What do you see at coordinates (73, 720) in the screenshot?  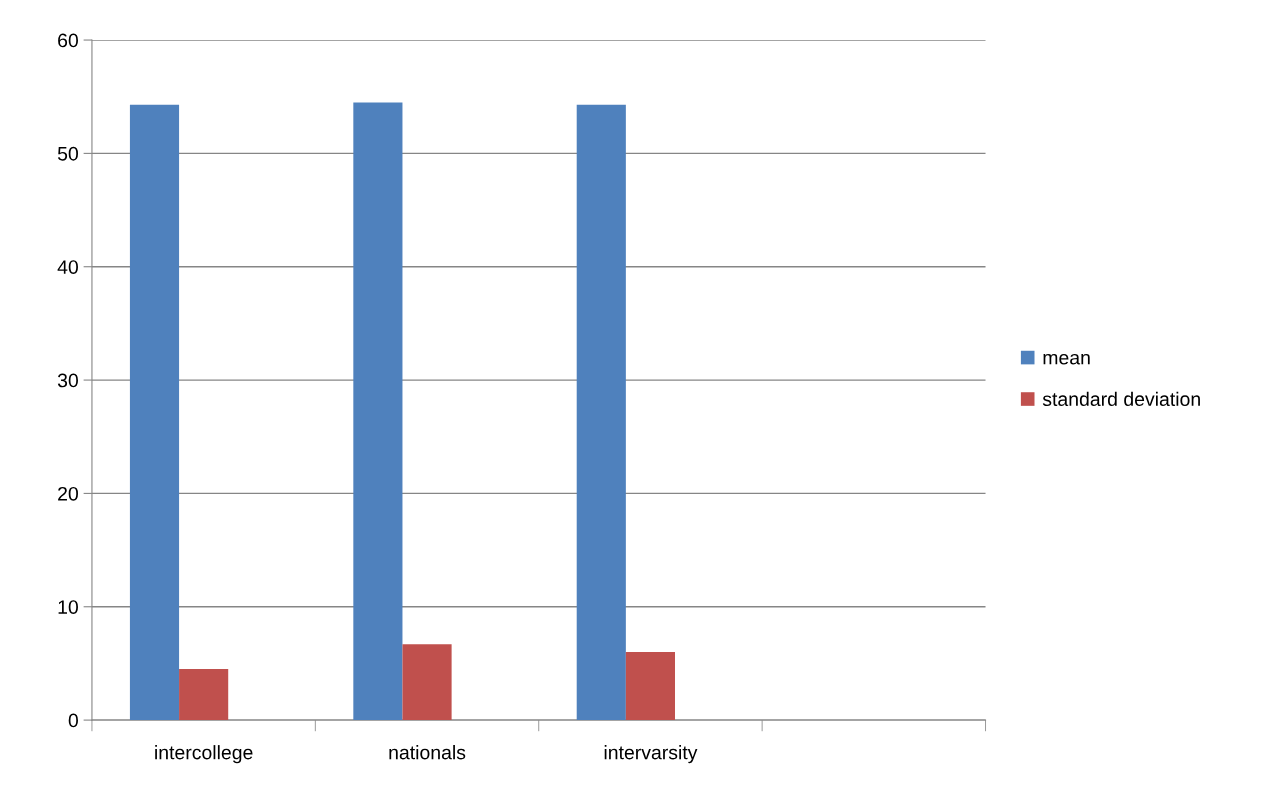 I see `y-tick-label: 0` at bounding box center [73, 720].